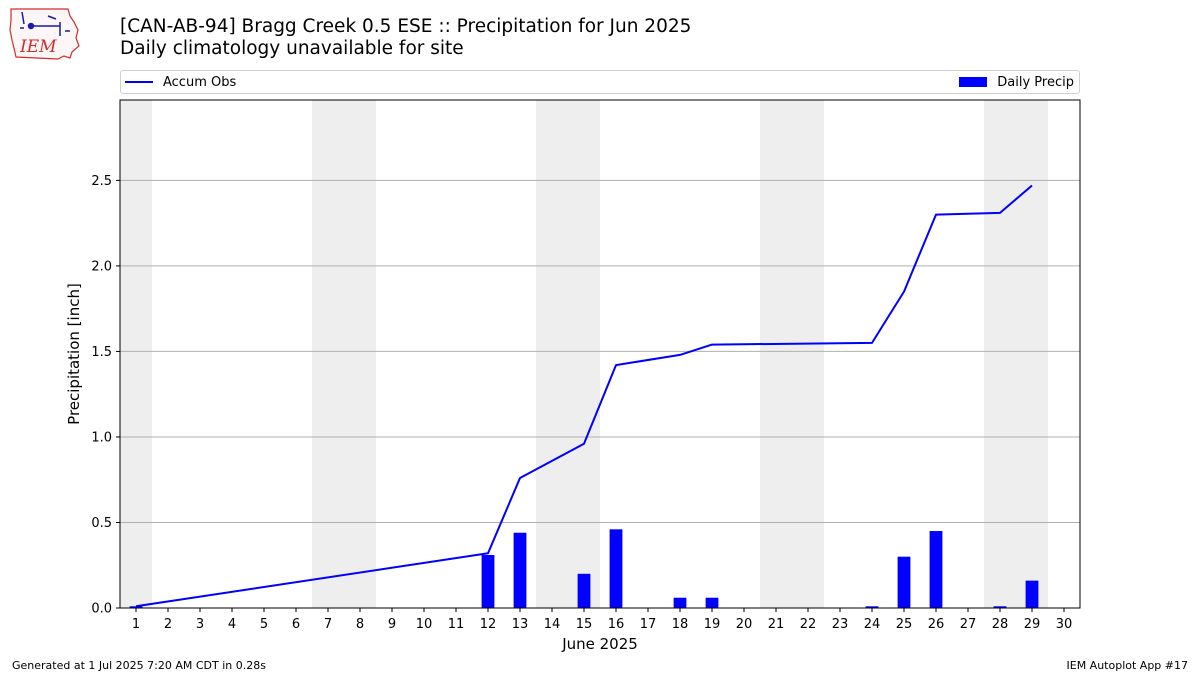  What do you see at coordinates (904, 624) in the screenshot?
I see `x-tick-label: 25` at bounding box center [904, 624].